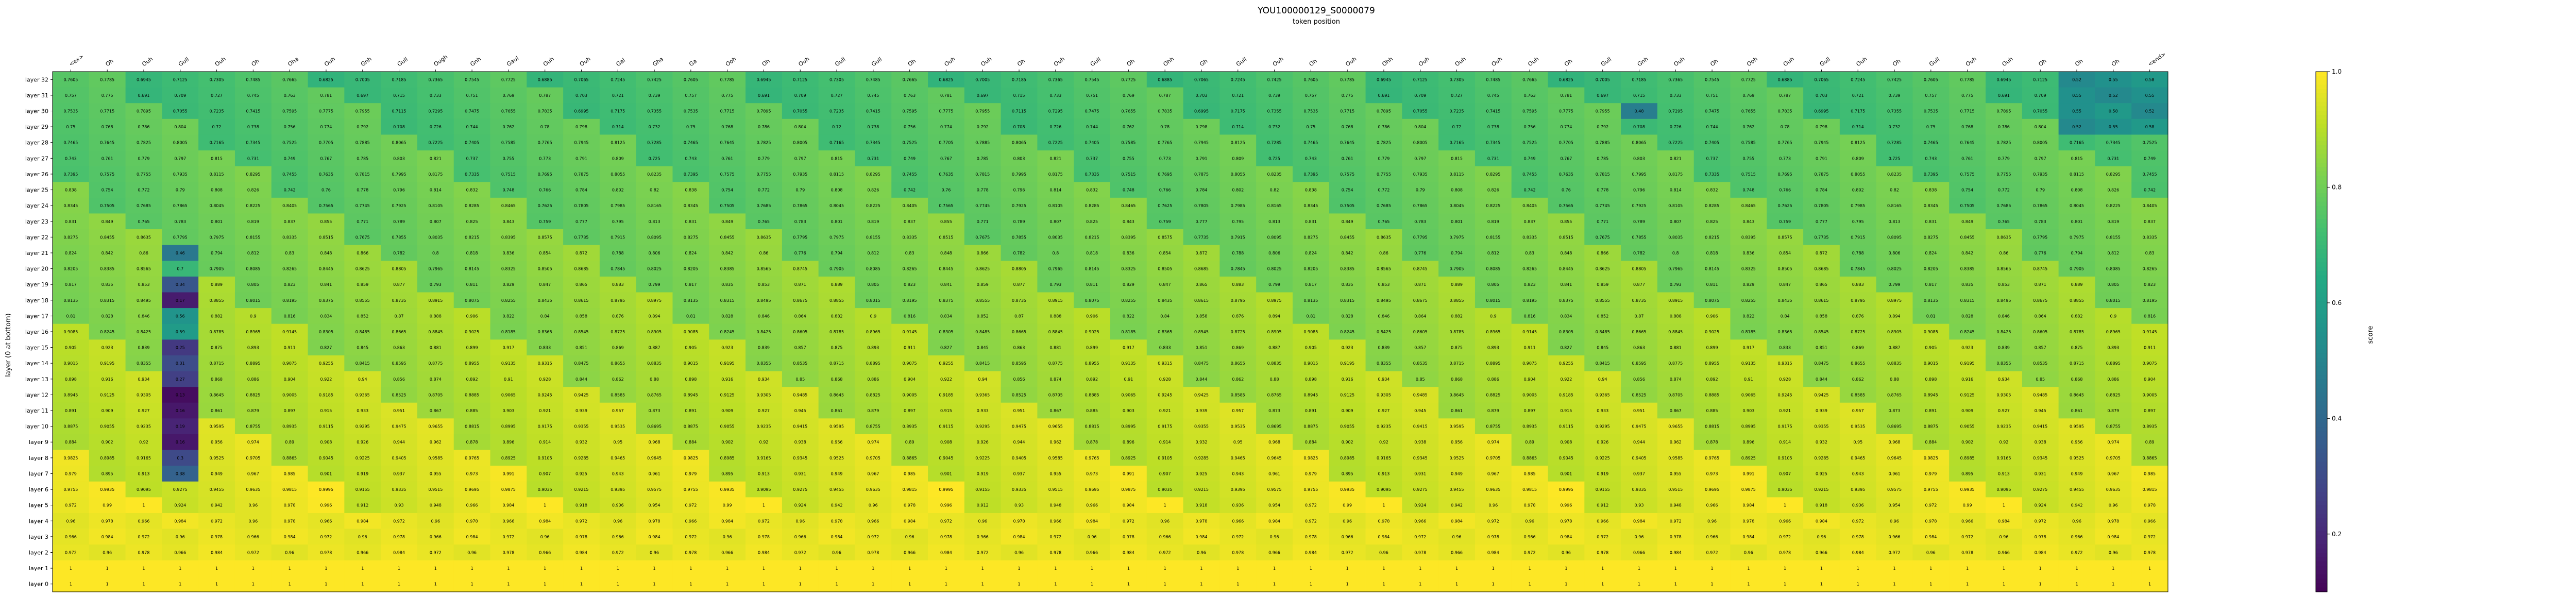 This screenshot has width=2576, height=597. What do you see at coordinates (2003, 269) in the screenshot?
I see `cell-value-label: 0.8565` at bounding box center [2003, 269].